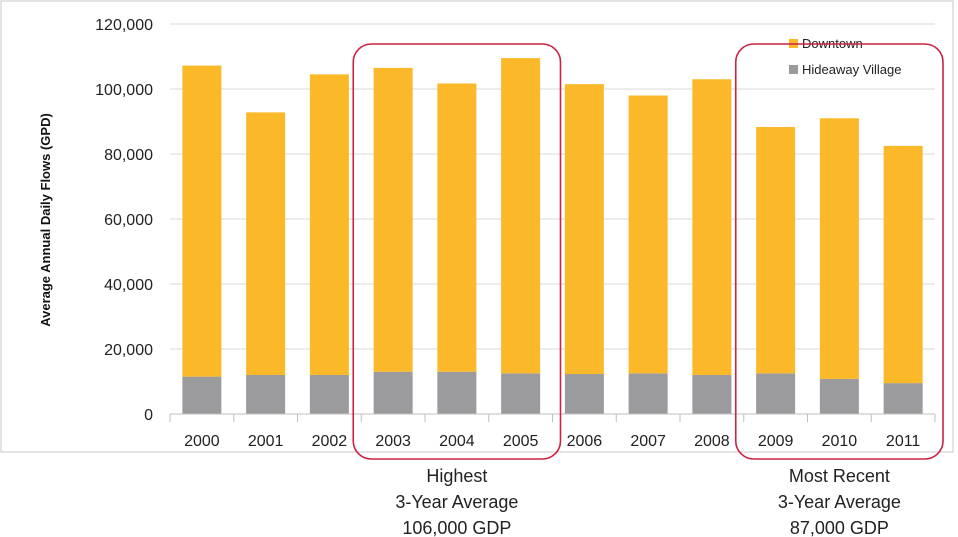  What do you see at coordinates (648, 441) in the screenshot?
I see `x-tick-label: 2007` at bounding box center [648, 441].